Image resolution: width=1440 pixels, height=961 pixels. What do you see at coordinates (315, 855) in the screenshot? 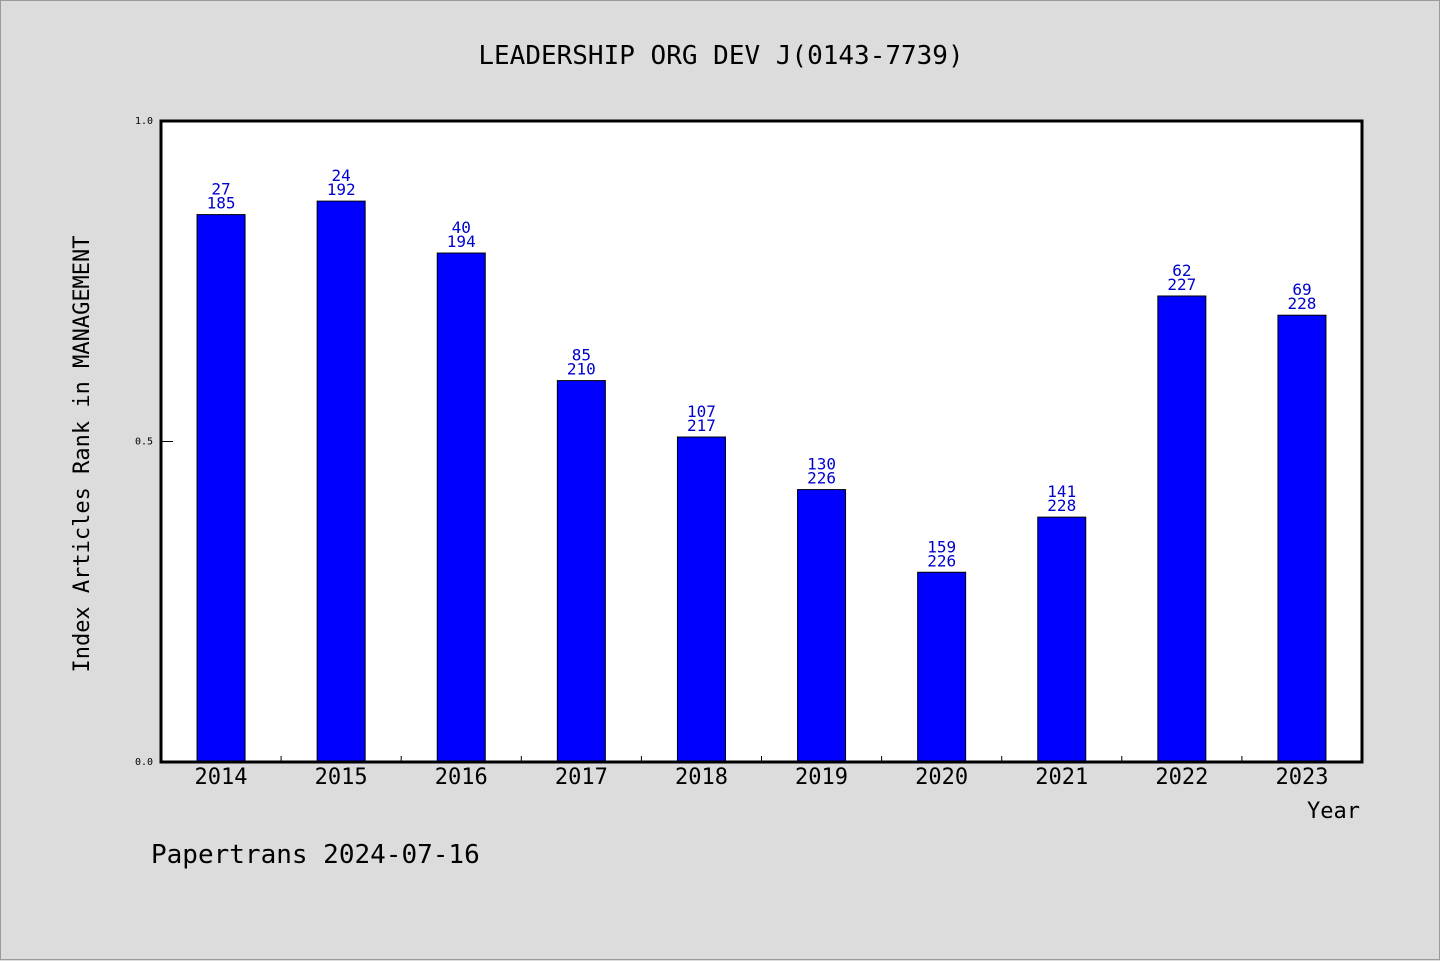
I see `footer-credit: Papertrans 2024-07-16` at bounding box center [315, 855].